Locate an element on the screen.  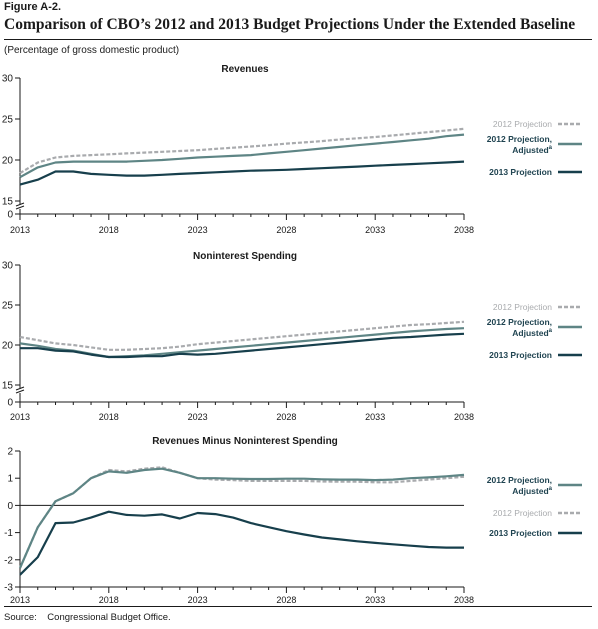
figure-label: Figure A-2. is located at coordinates (33, 7).